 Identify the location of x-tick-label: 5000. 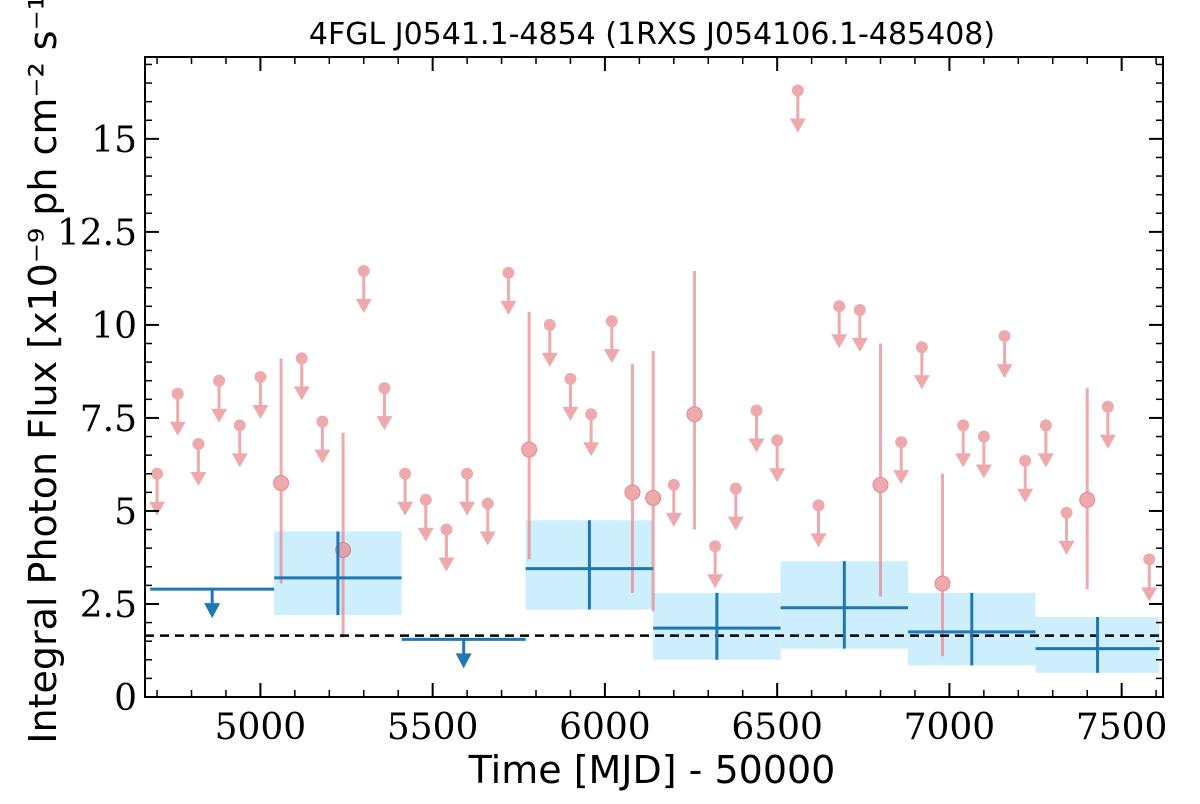
(261, 727).